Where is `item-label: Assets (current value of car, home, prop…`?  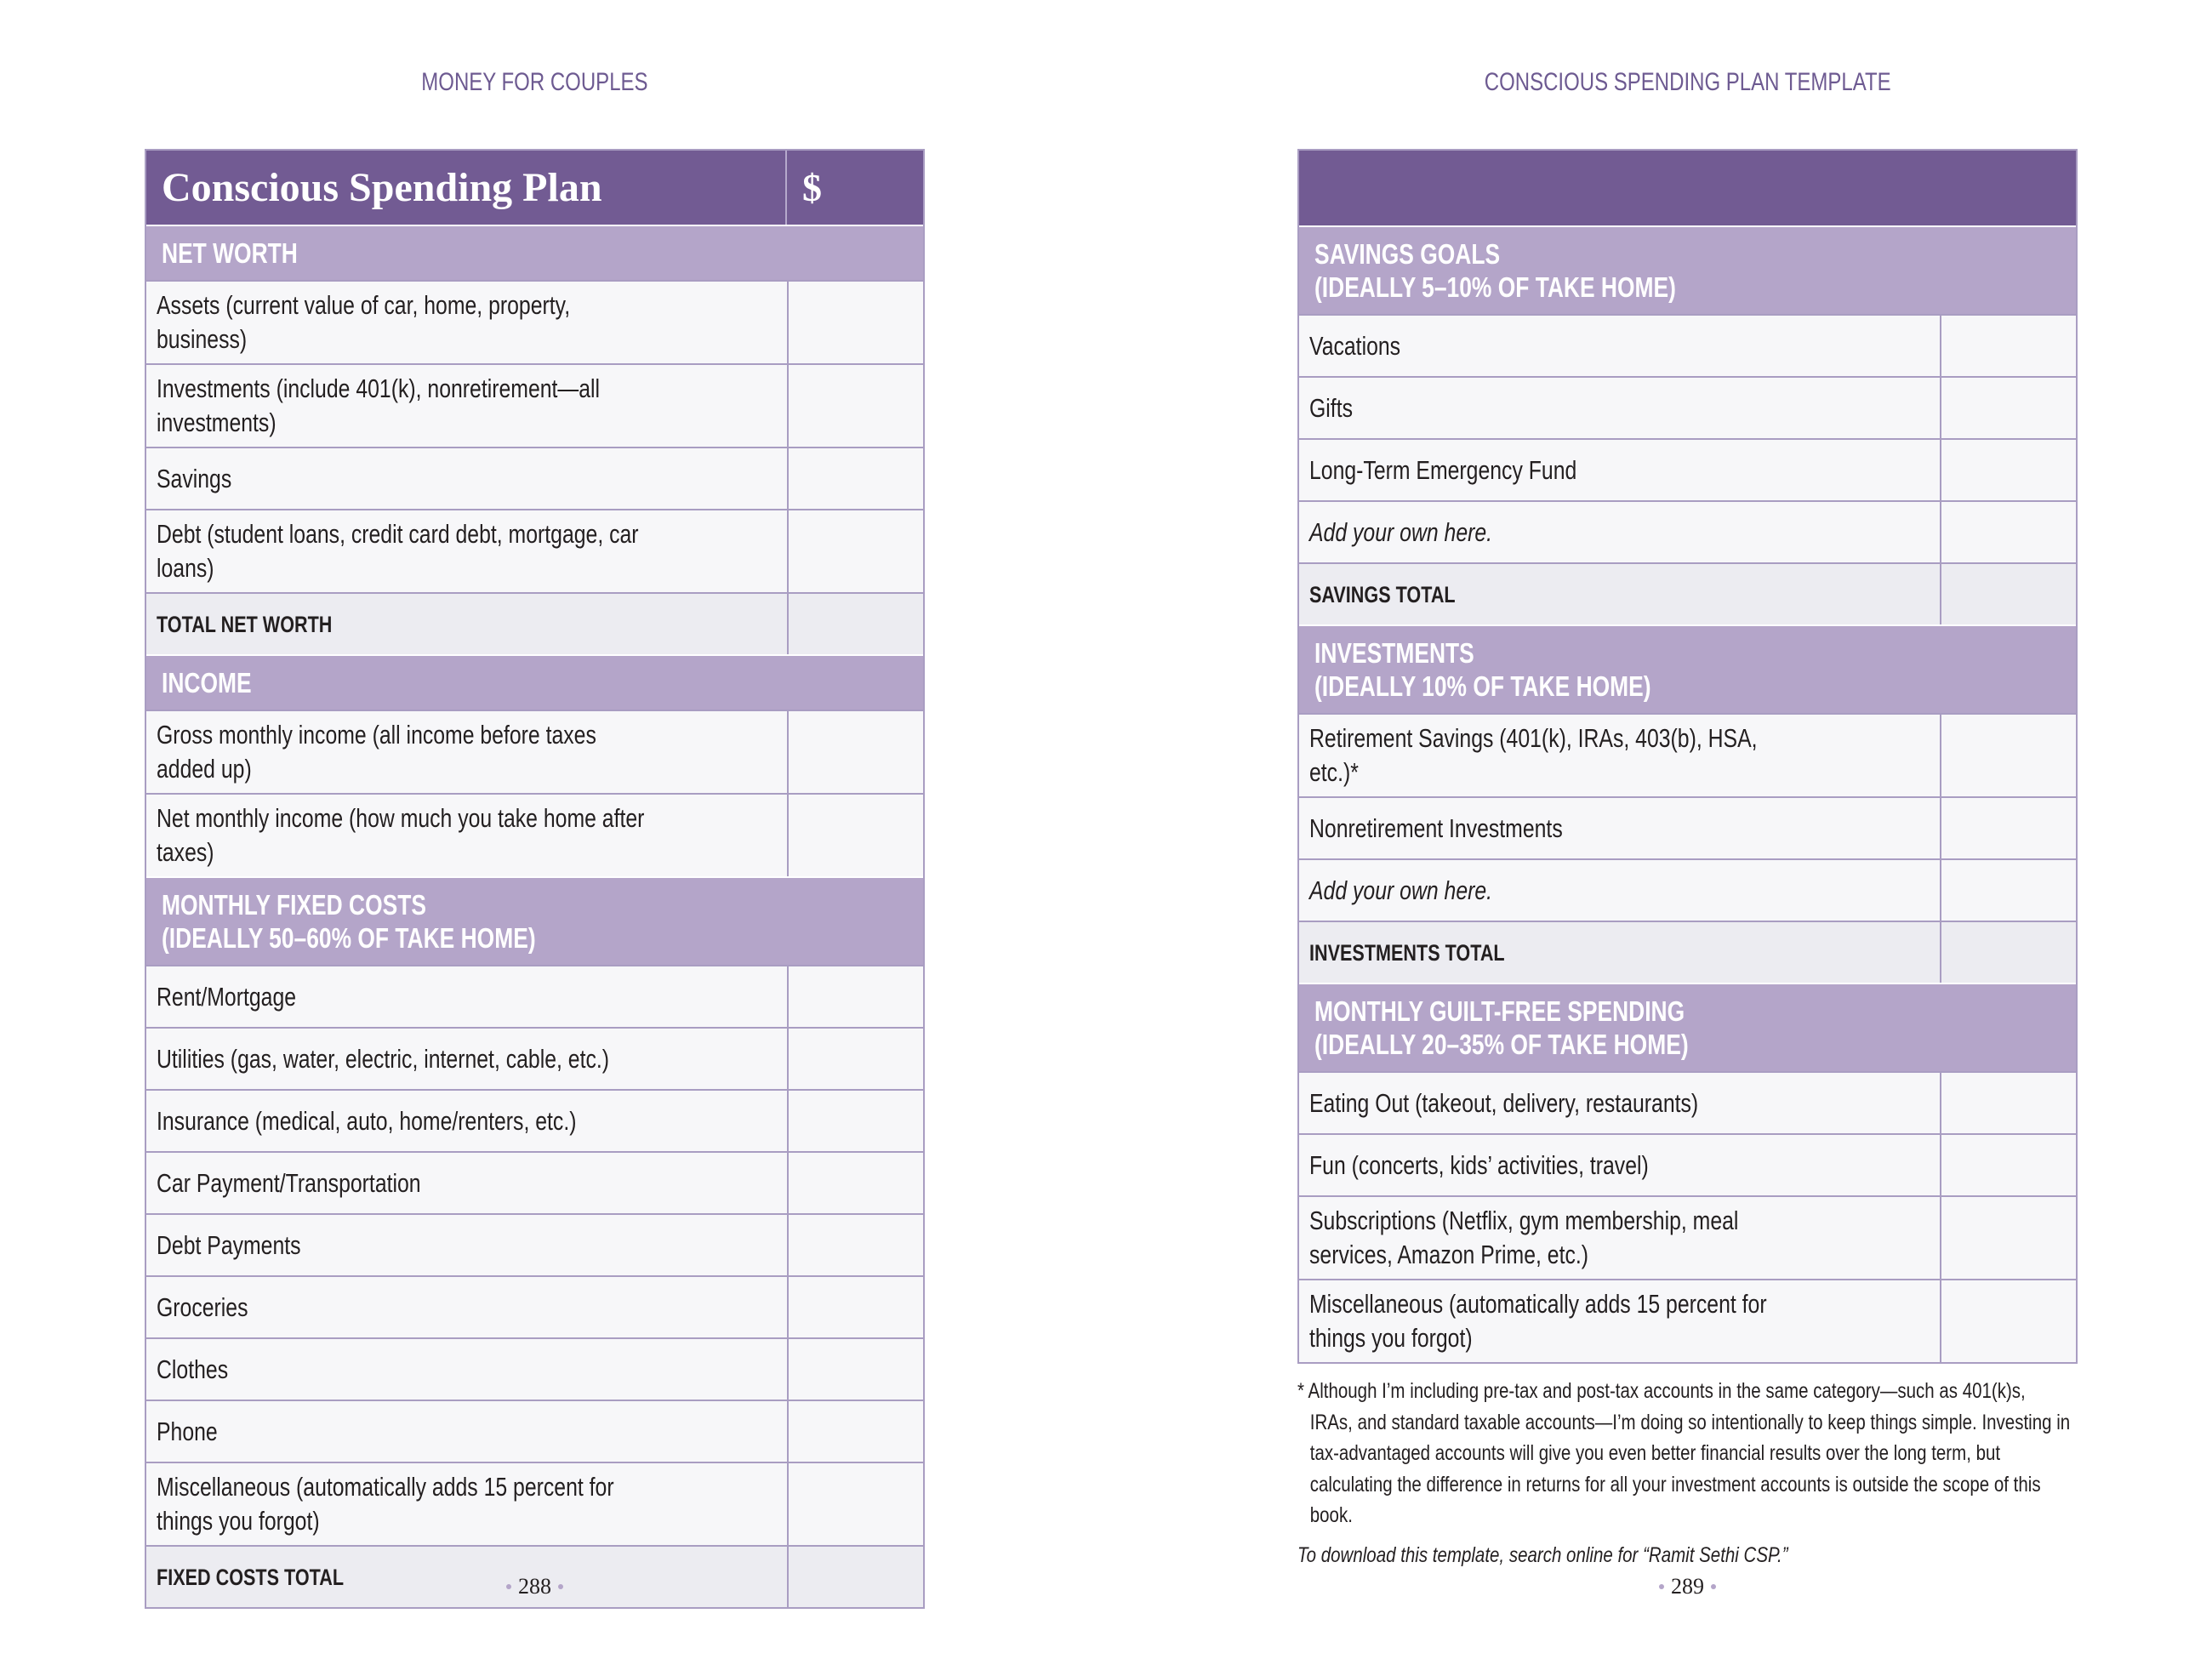
item-label: Assets (current value of car, home, prop… is located at coordinates (467, 322).